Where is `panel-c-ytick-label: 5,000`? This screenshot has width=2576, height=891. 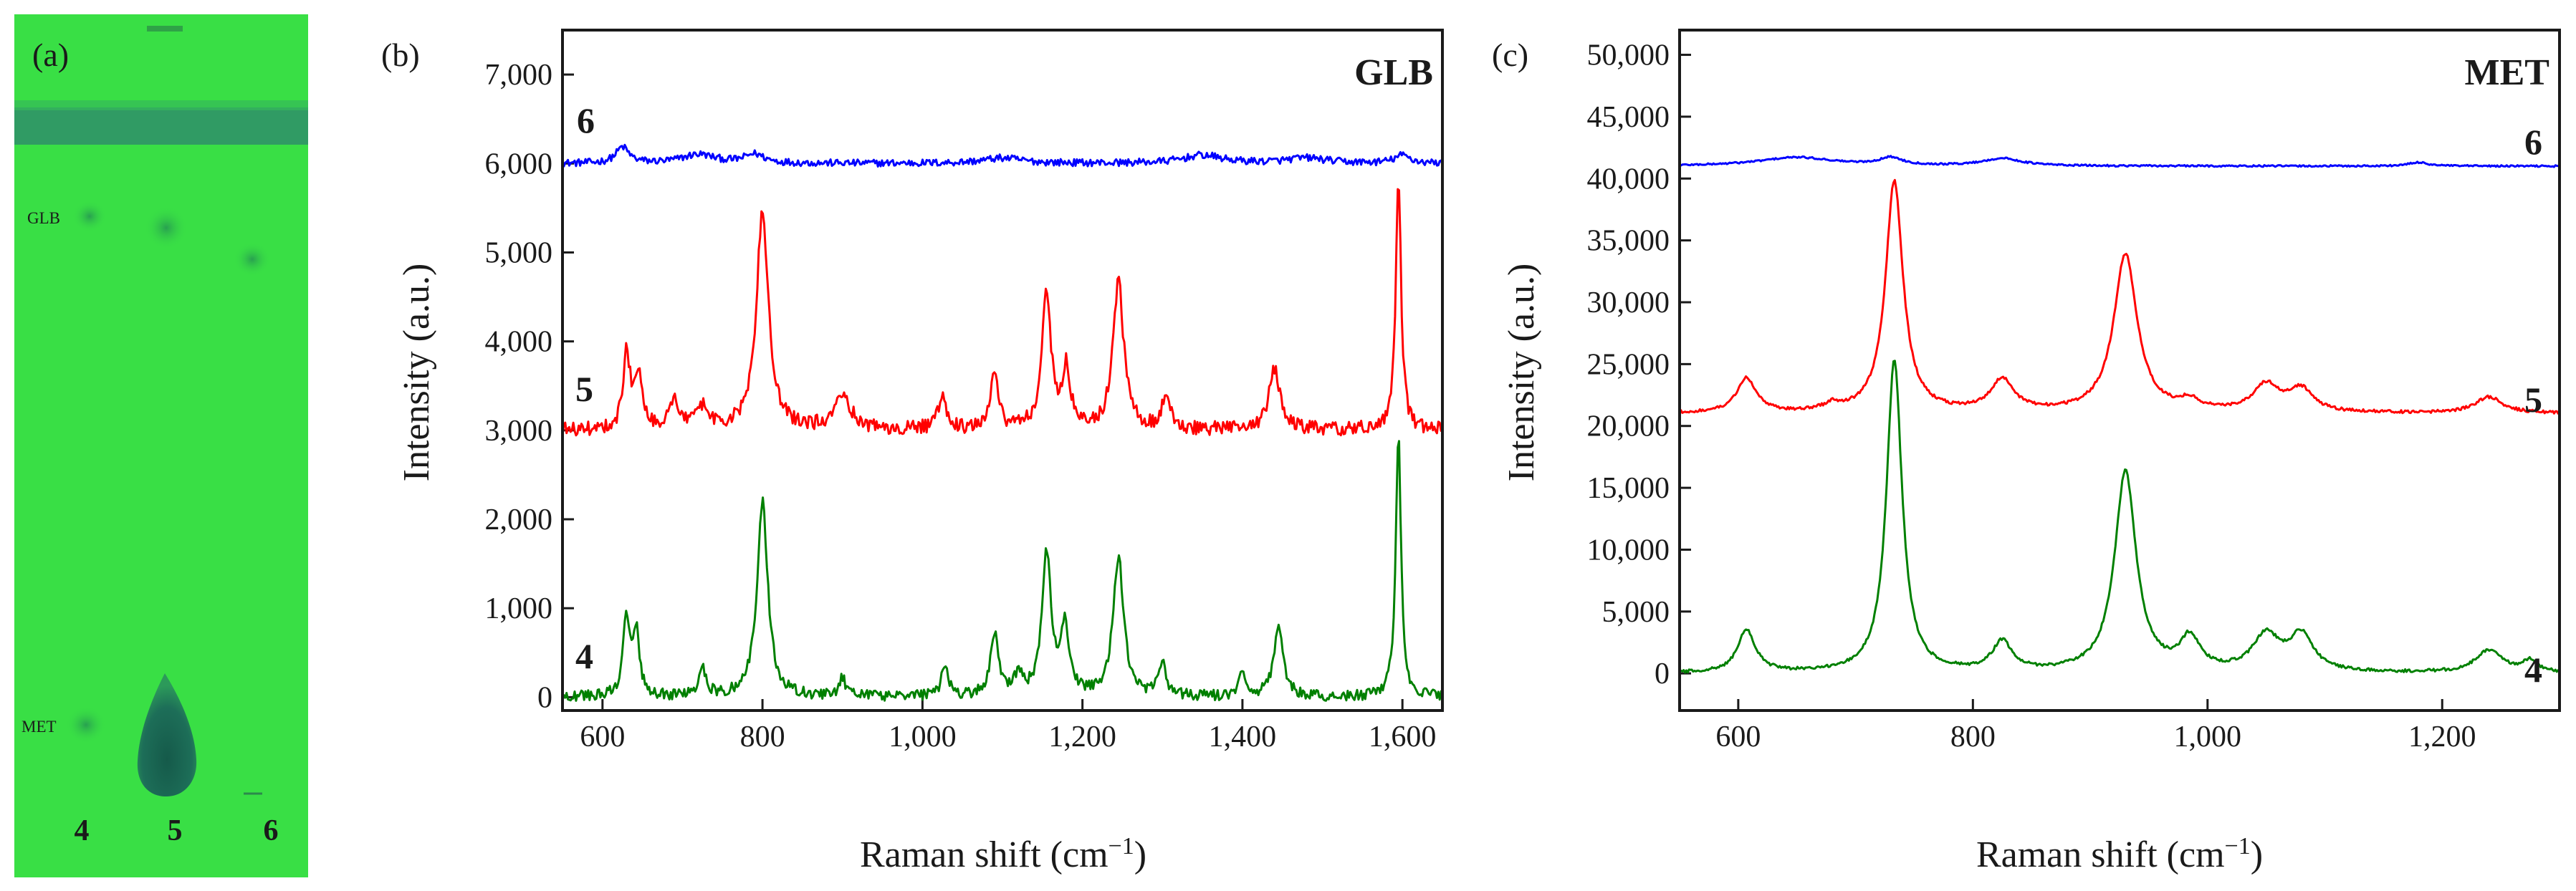 panel-c-ytick-label: 5,000 is located at coordinates (1636, 612).